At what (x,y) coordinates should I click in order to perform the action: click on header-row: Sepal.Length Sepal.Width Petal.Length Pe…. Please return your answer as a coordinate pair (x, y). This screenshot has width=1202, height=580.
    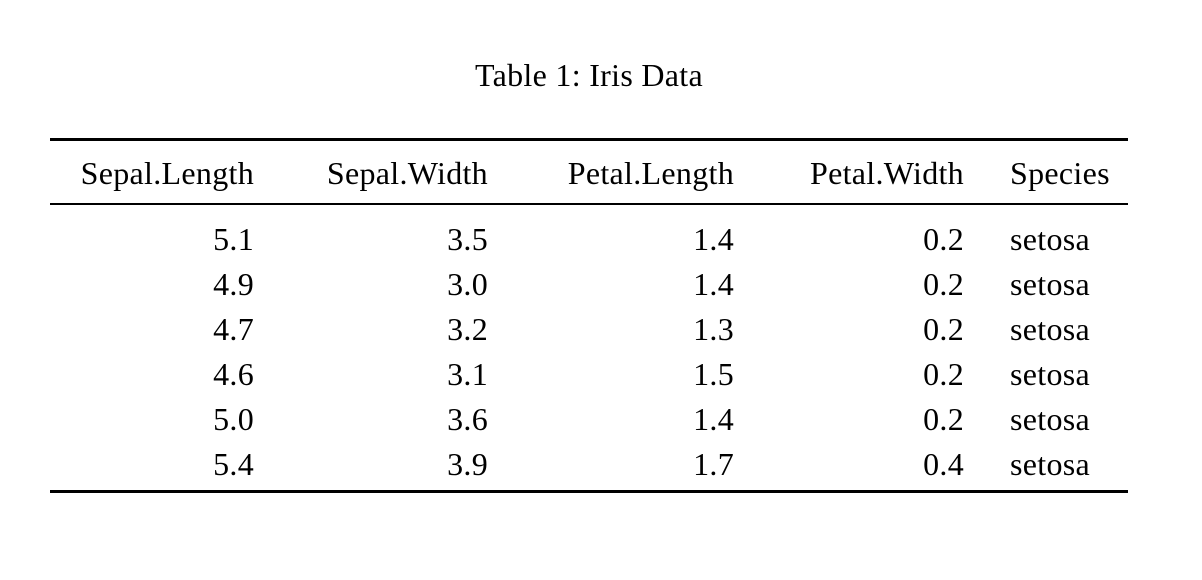
    Looking at the image, I should click on (589, 172).